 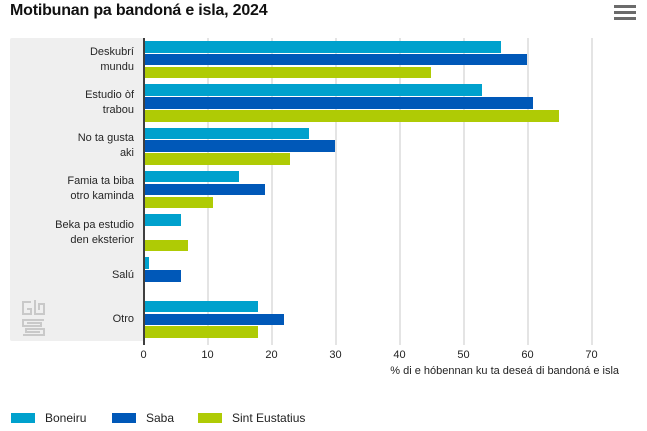 I want to click on legend-label: Saba, so click(x=160, y=418).